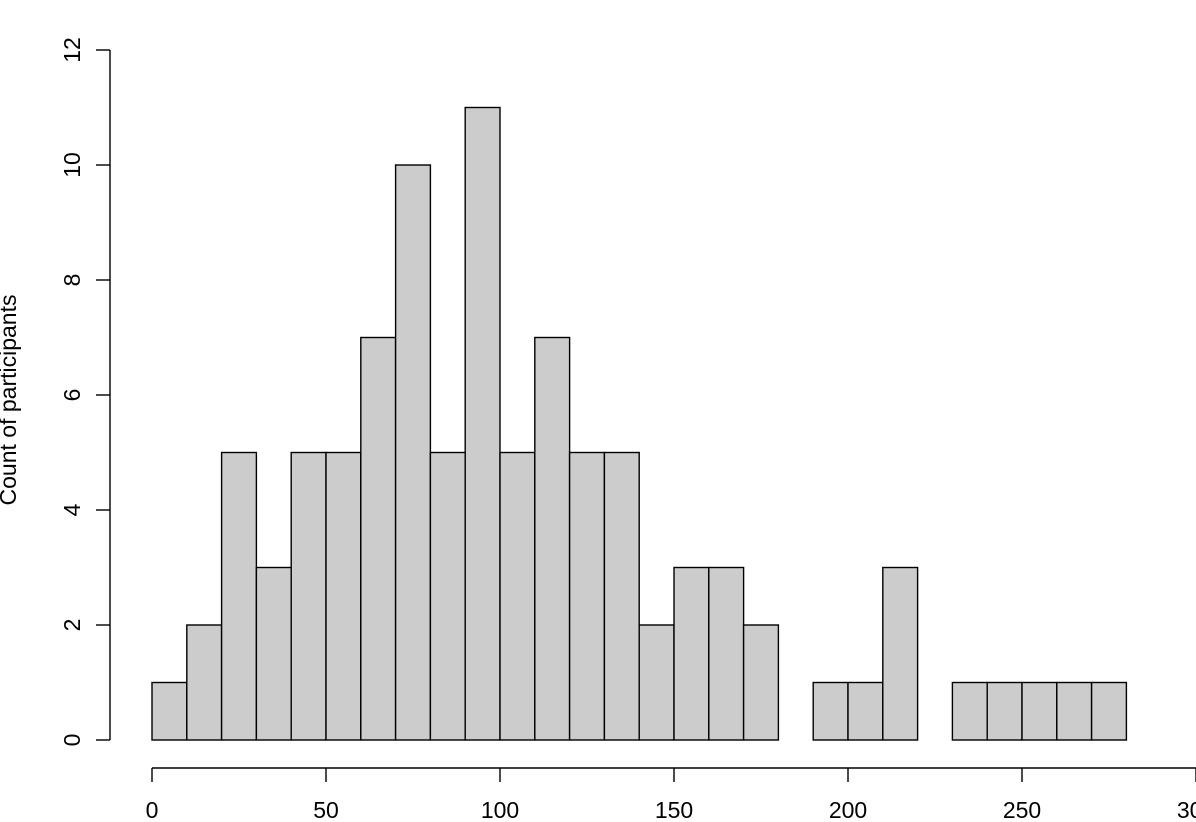 The height and width of the screenshot is (822, 1196). Describe the element at coordinates (848, 809) in the screenshot. I see `x-tick-label-200: 200` at that location.